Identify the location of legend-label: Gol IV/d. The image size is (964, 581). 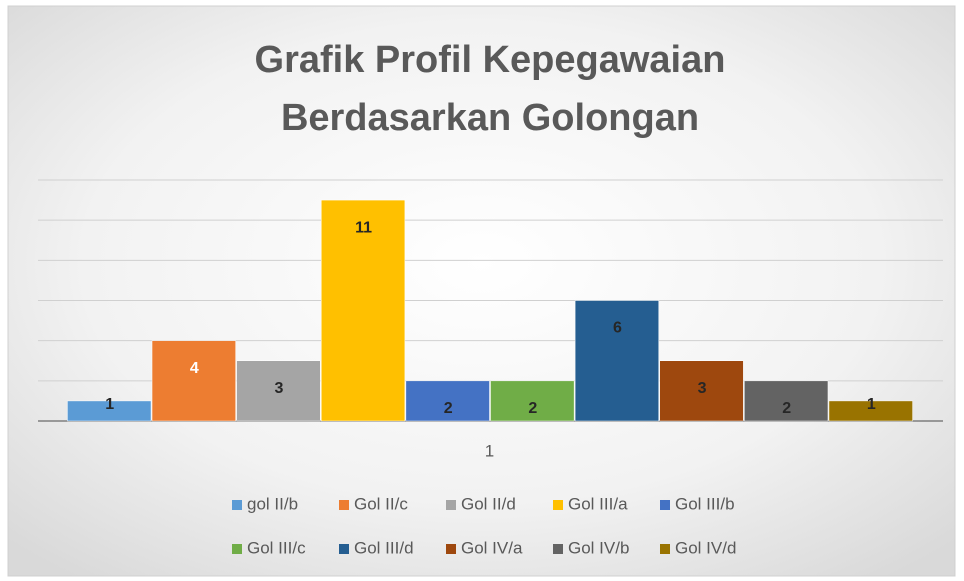
(705, 547).